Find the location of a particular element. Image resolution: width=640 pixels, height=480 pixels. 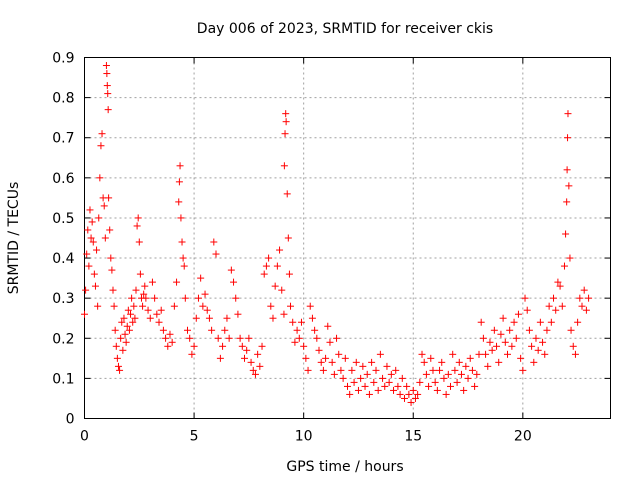

x-tick-label: 5 is located at coordinates (194, 437).